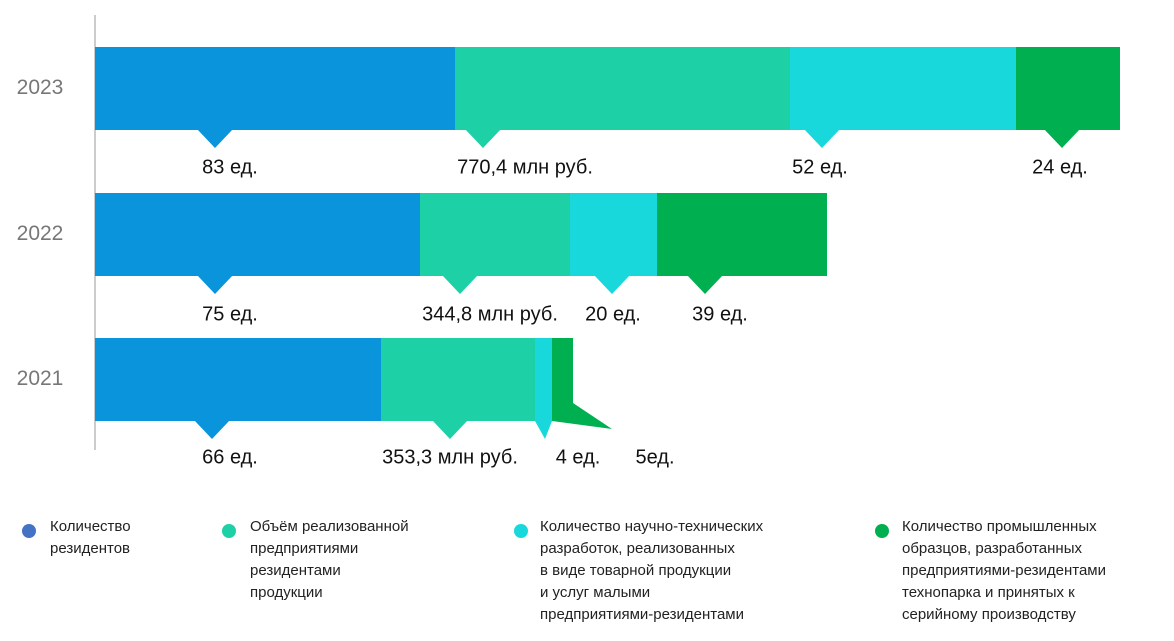  What do you see at coordinates (613, 314) in the screenshot?
I see `data-label: 20 ед.` at bounding box center [613, 314].